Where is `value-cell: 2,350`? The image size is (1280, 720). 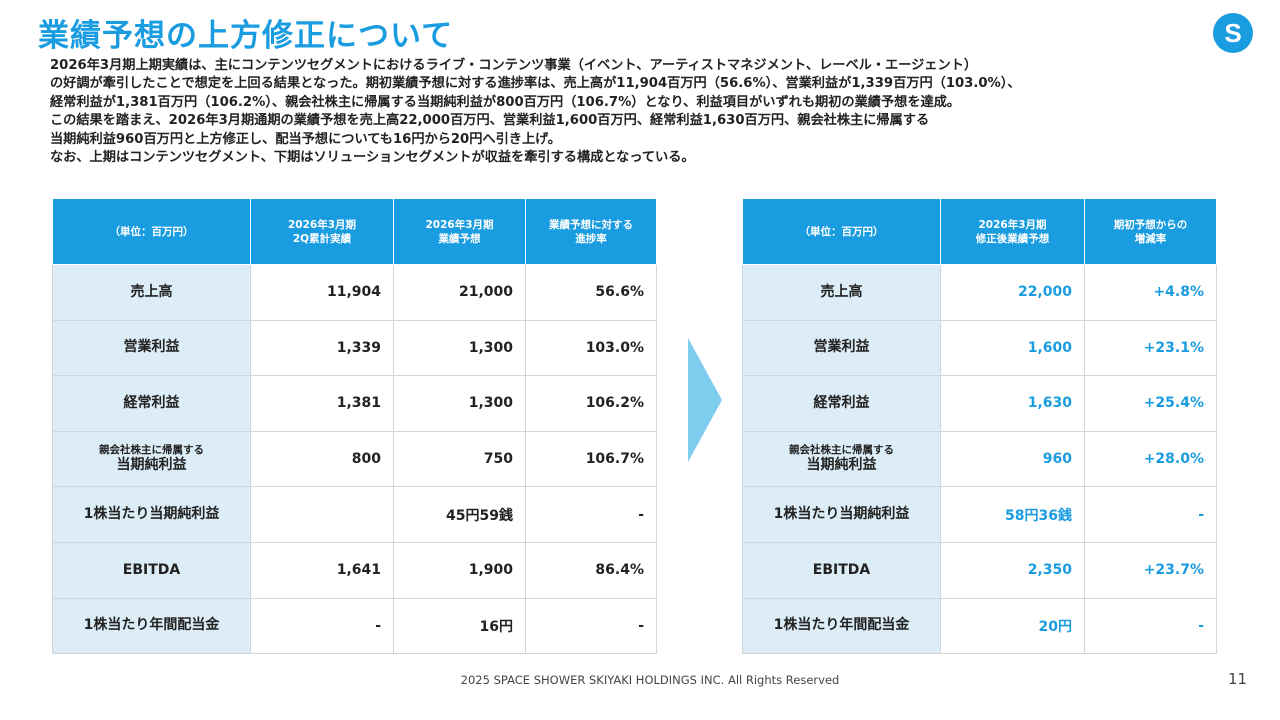 value-cell: 2,350 is located at coordinates (1012, 570).